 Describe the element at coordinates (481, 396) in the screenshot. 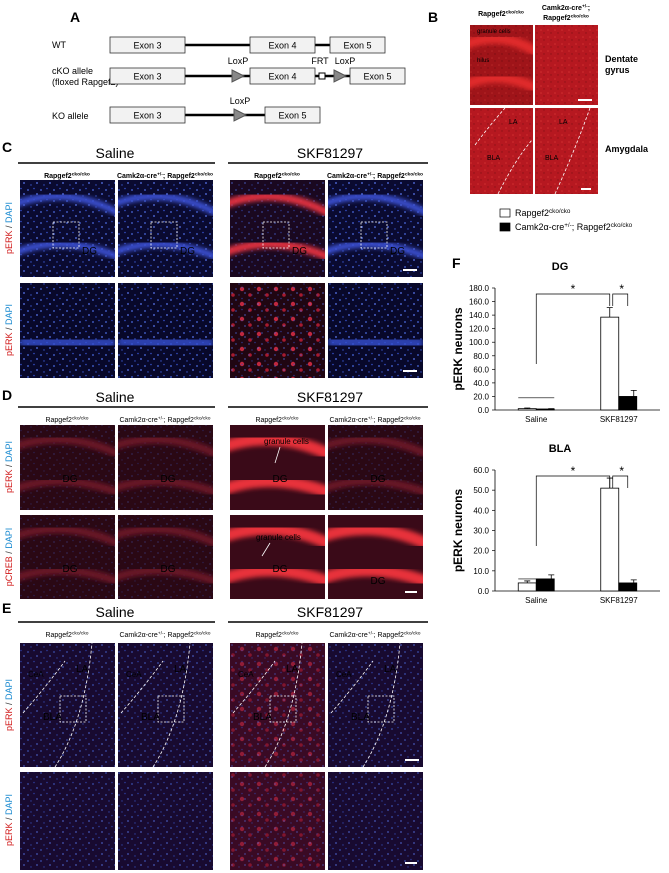

I see `y-tick-label: 20.0` at that location.